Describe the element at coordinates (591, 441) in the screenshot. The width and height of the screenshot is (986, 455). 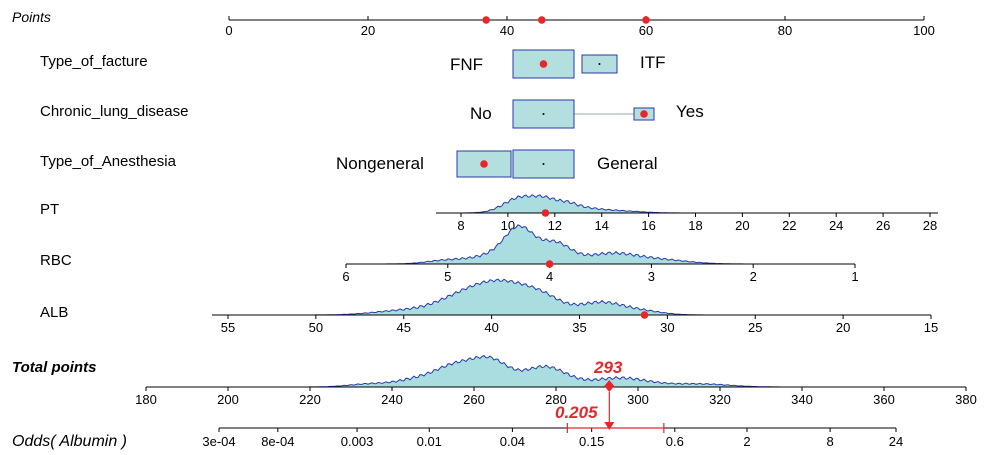
I see `odds-axis-tick-label: 0.15` at that location.